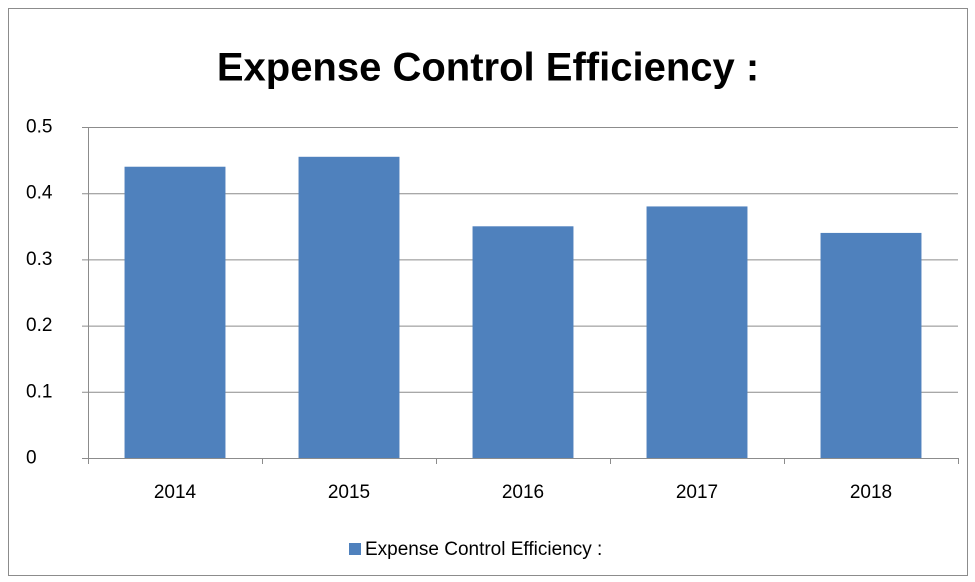 The image size is (975, 582). Describe the element at coordinates (39, 391) in the screenshot. I see `y-tick-label: 0.1` at that location.